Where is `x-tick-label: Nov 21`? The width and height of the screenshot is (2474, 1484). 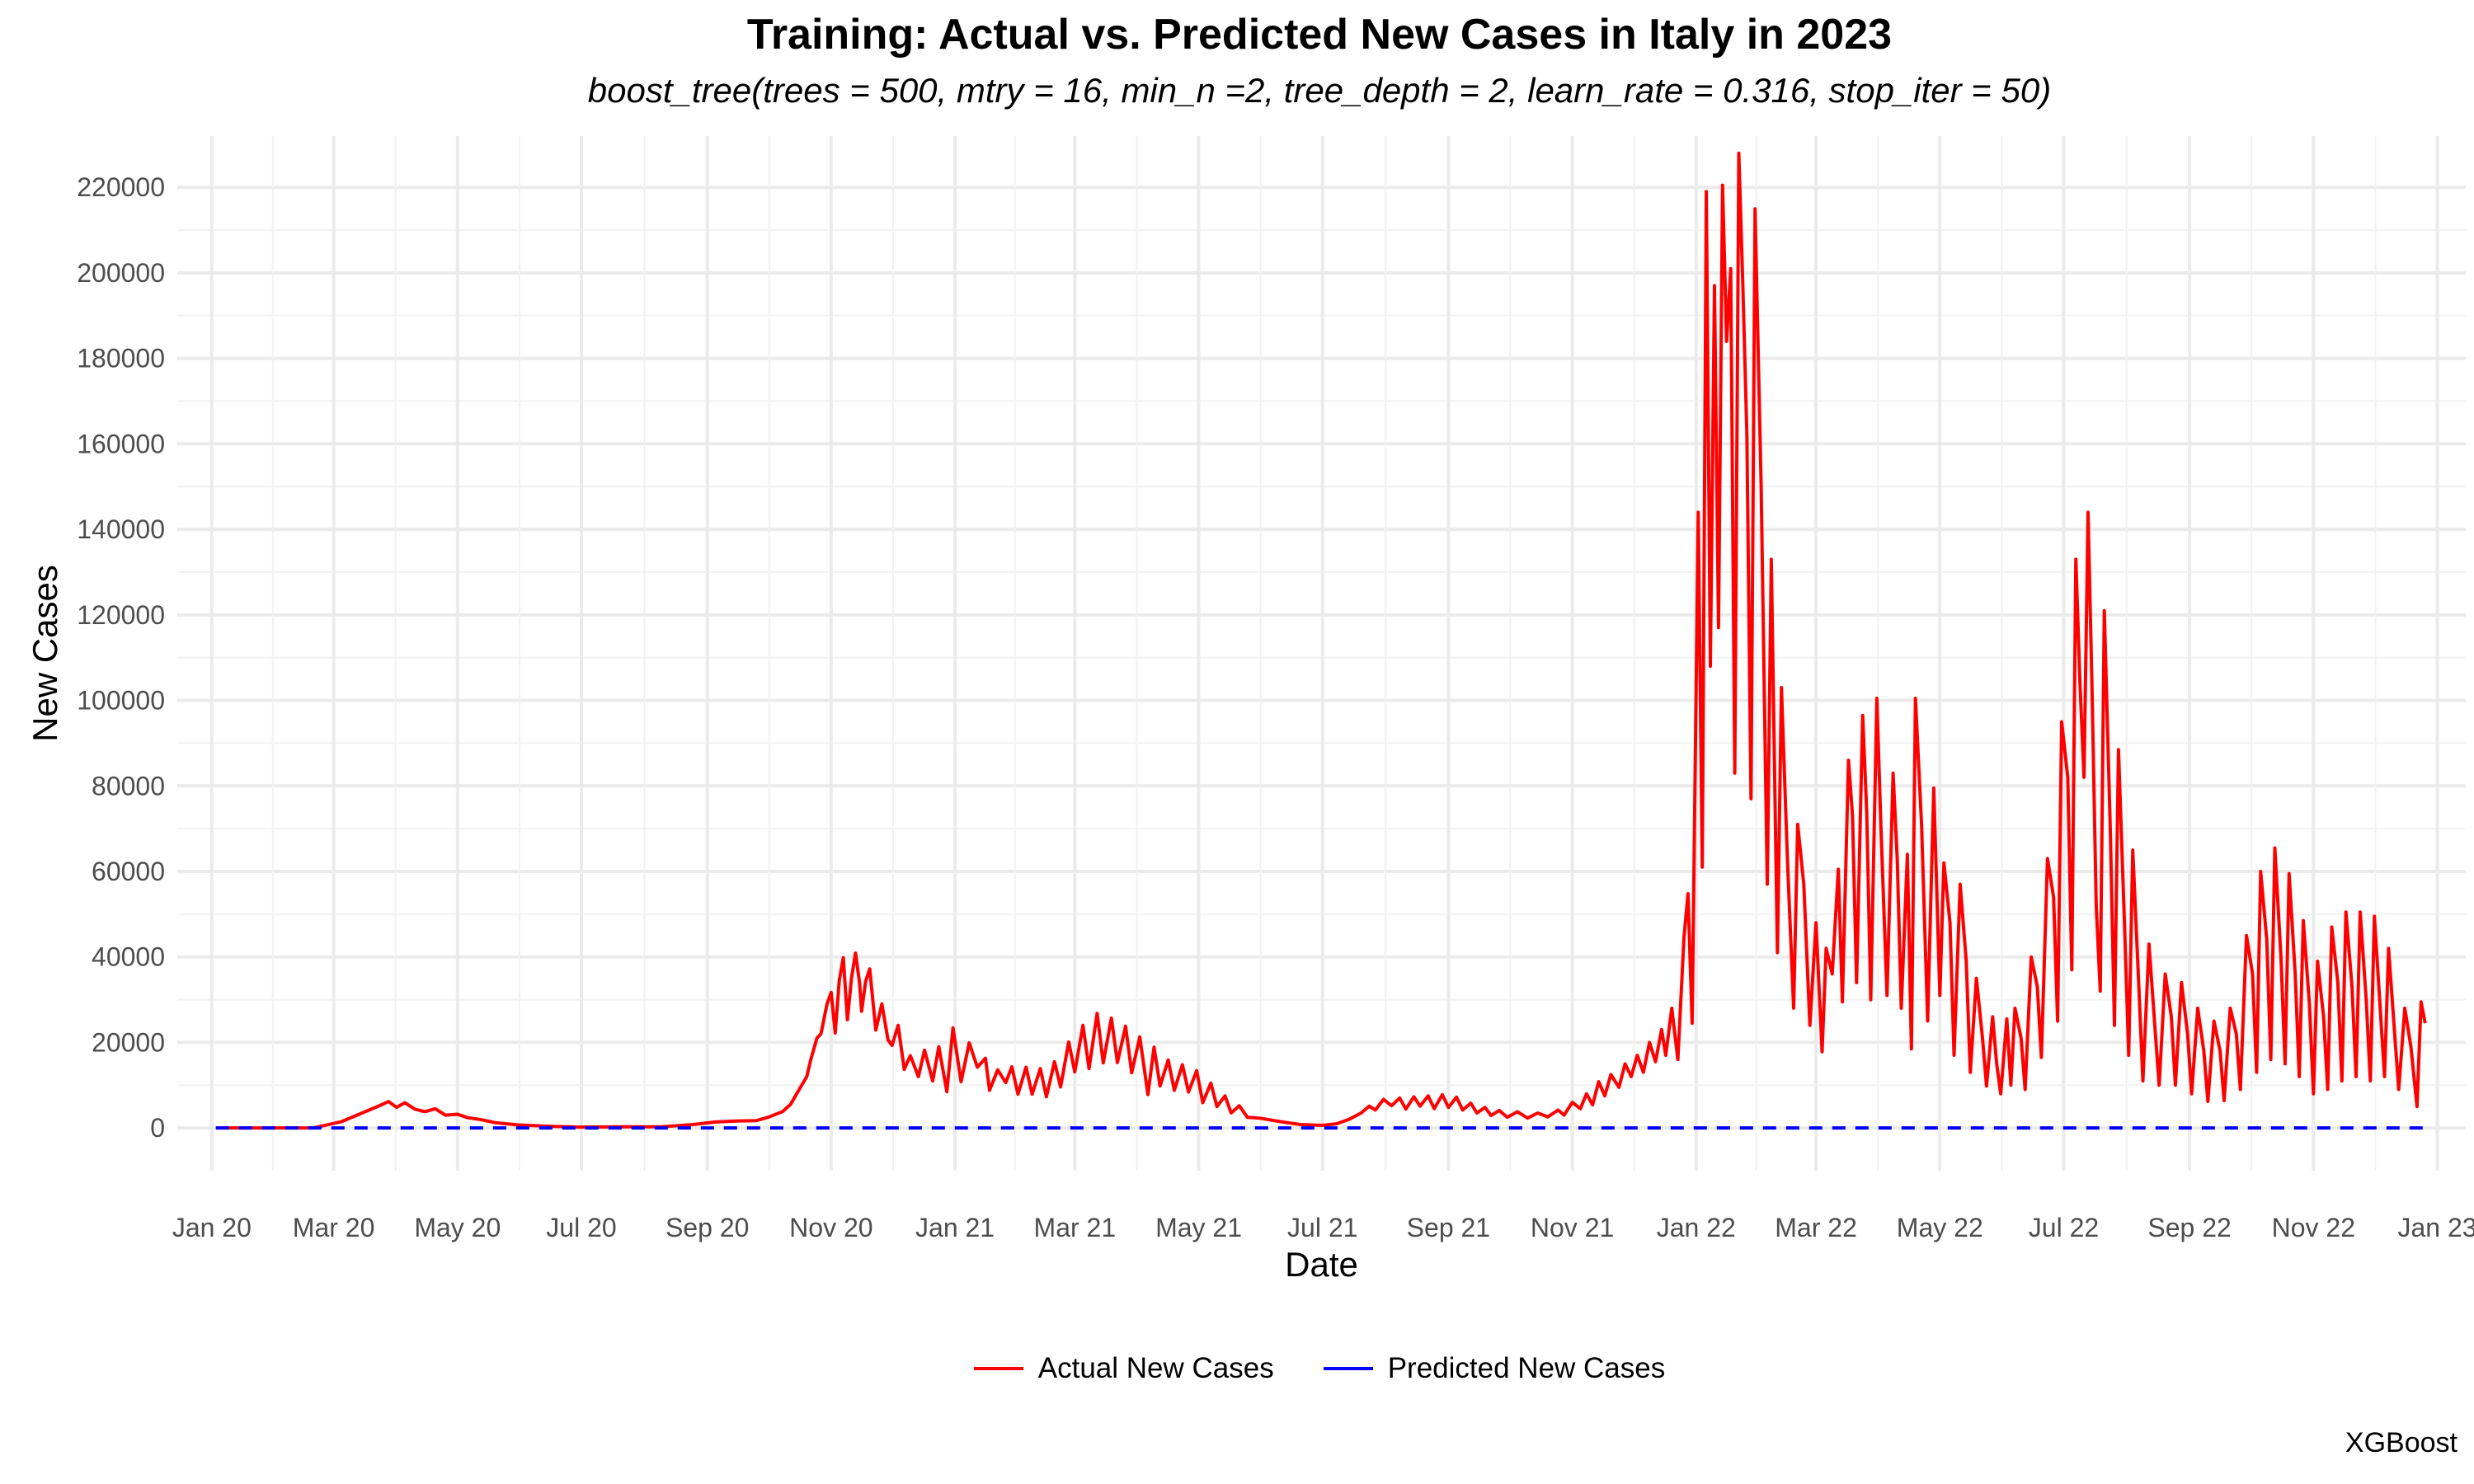
x-tick-label: Nov 21 is located at coordinates (1572, 1227).